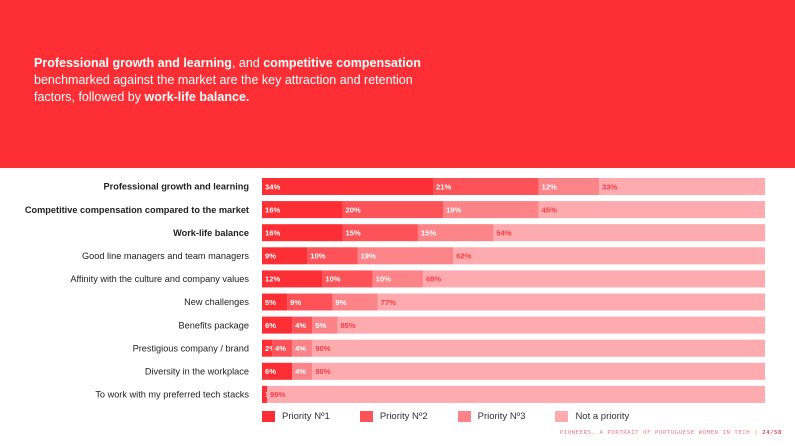 The image size is (795, 446). Describe the element at coordinates (133, 63) in the screenshot. I see `headline-bold-1: Professional growth and learning` at that location.